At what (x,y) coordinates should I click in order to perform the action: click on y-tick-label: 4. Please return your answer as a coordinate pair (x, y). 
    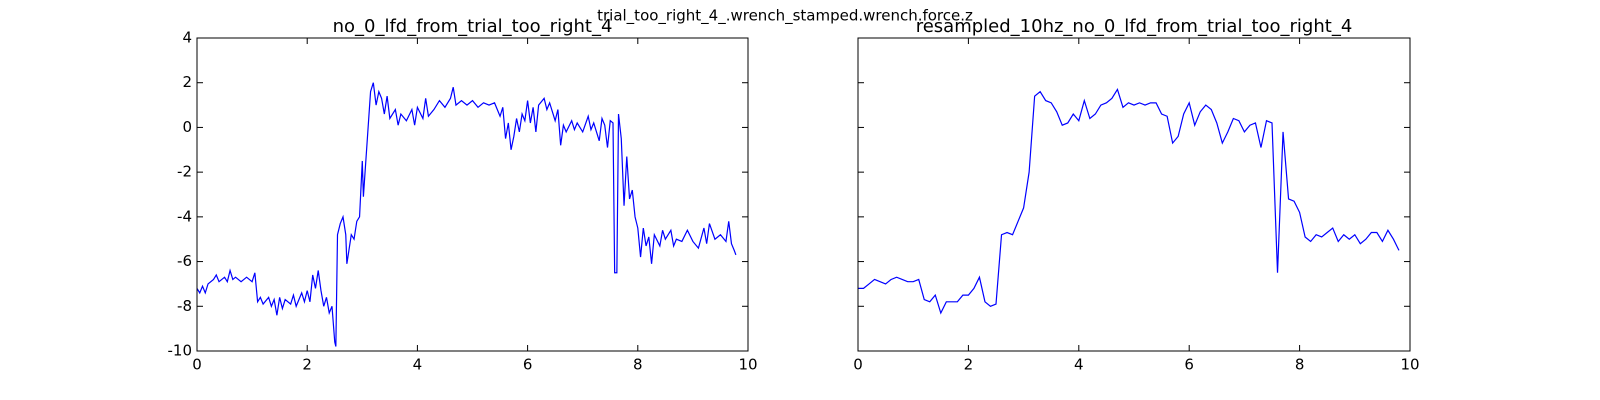
    Looking at the image, I should click on (187, 38).